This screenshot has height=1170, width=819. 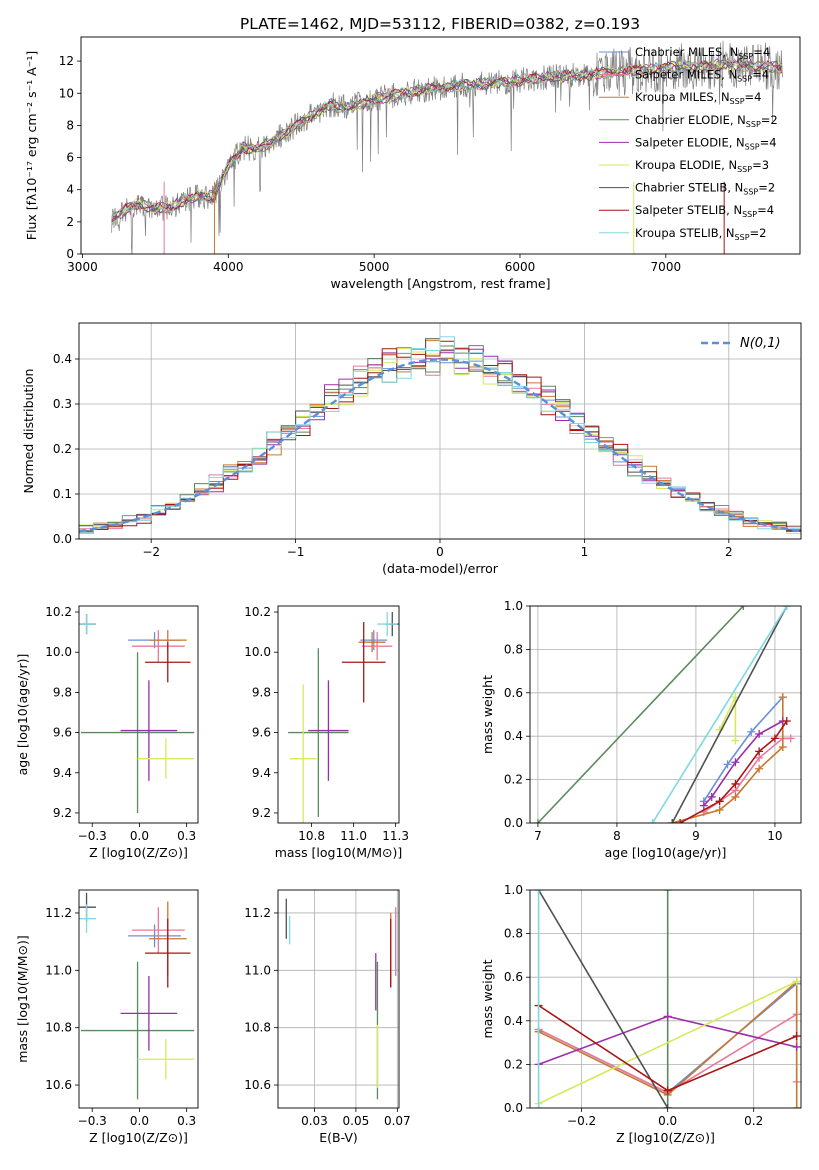 I want to click on x-tick-label: 10, so click(x=774, y=836).